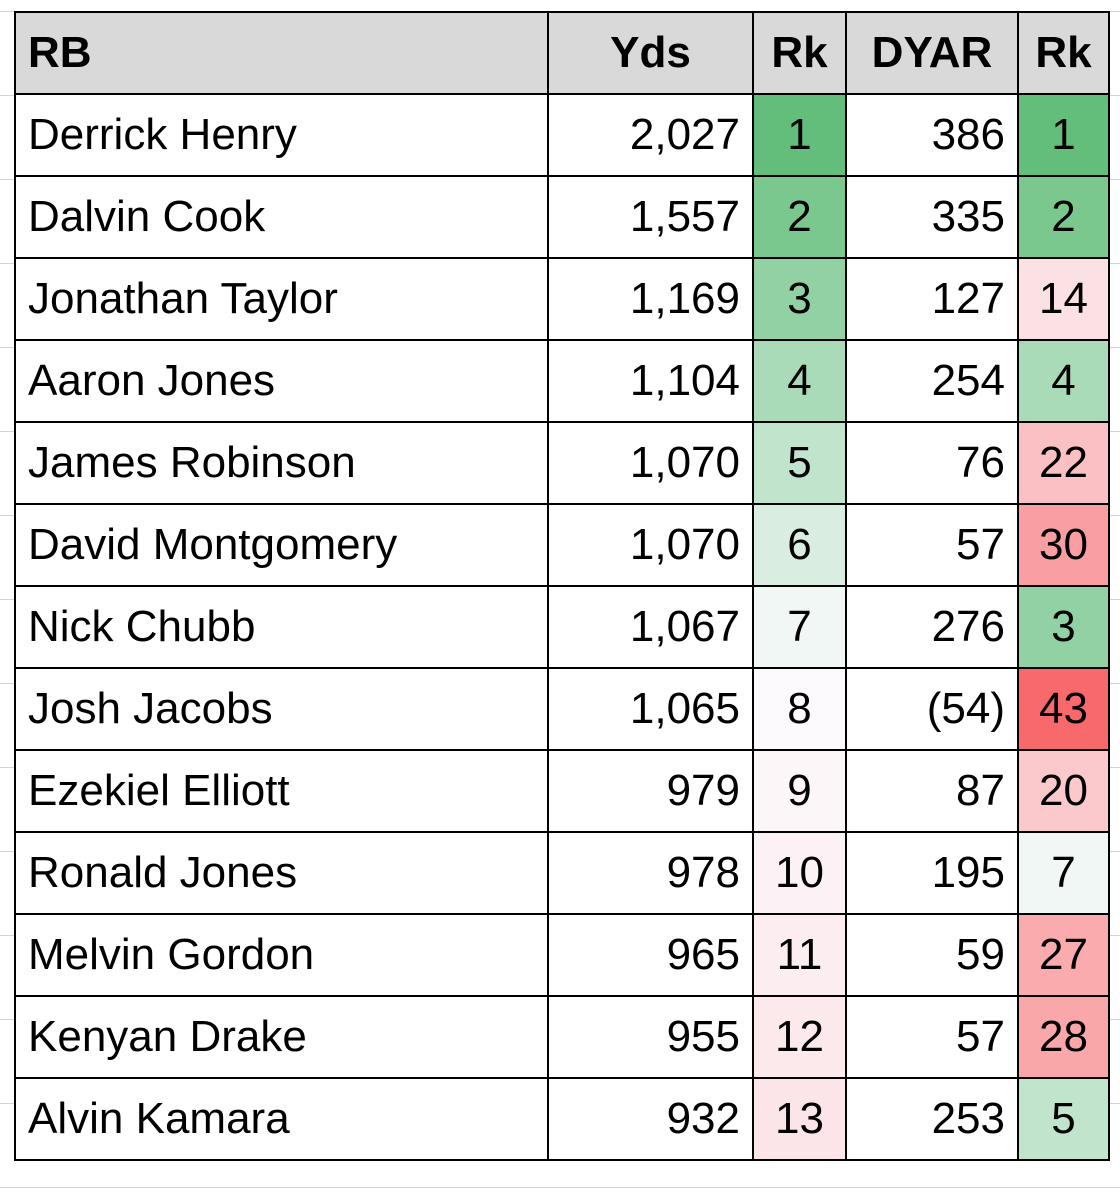  Describe the element at coordinates (650, 217) in the screenshot. I see `value-cell: 1,557` at that location.